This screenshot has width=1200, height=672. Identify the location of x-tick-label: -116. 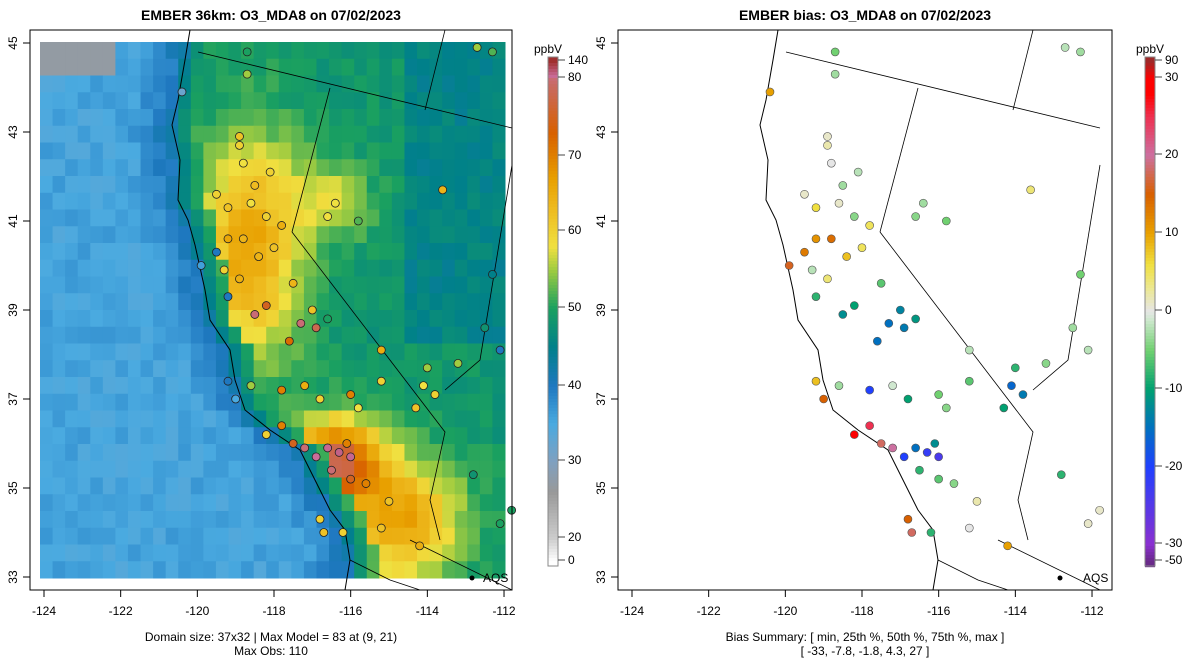
(350, 611).